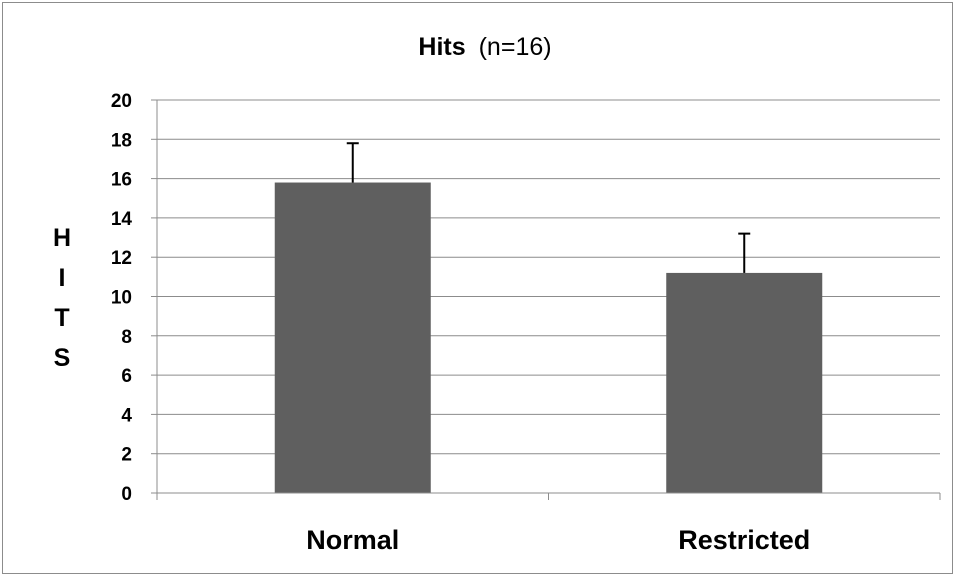 This screenshot has width=957, height=578. What do you see at coordinates (126, 494) in the screenshot?
I see `y-tick-label: 0` at bounding box center [126, 494].